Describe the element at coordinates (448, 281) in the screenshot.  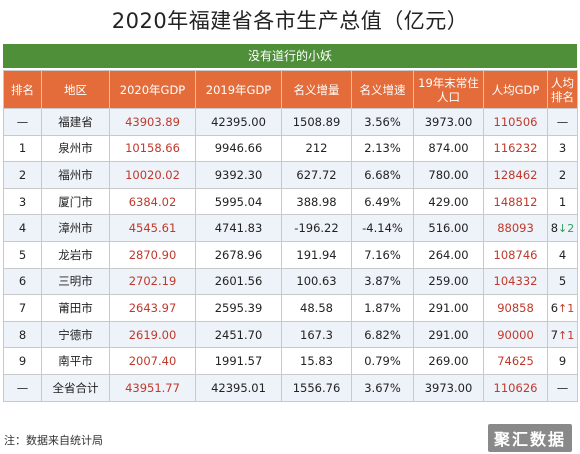
I see `cell-population: 259.00` at that location.